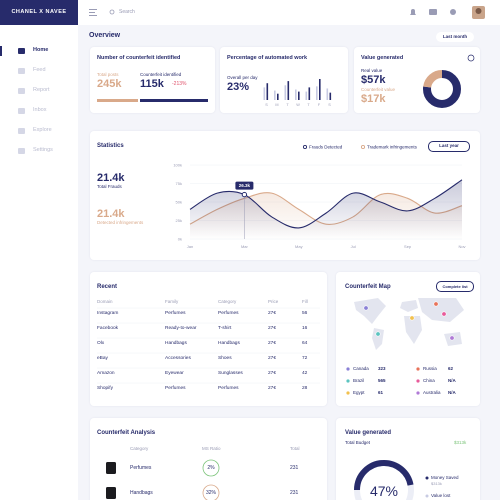 The image size is (500, 500). What do you see at coordinates (382, 380) in the screenshot?
I see `country-value: 565` at bounding box center [382, 380].